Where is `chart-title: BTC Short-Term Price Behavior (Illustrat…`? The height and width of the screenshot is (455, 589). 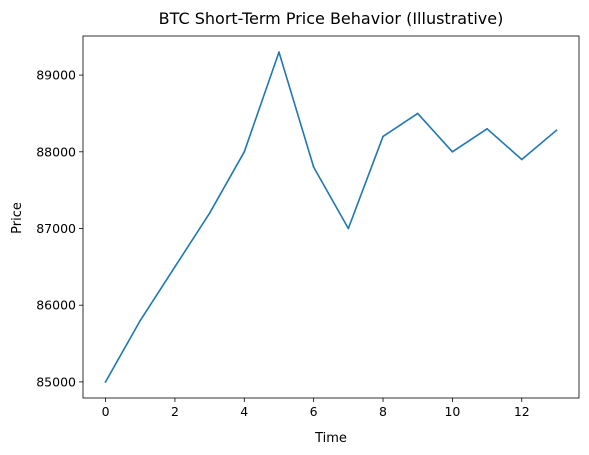 chart-title: BTC Short-Term Price Behavior (Illustrat… is located at coordinates (331, 18).